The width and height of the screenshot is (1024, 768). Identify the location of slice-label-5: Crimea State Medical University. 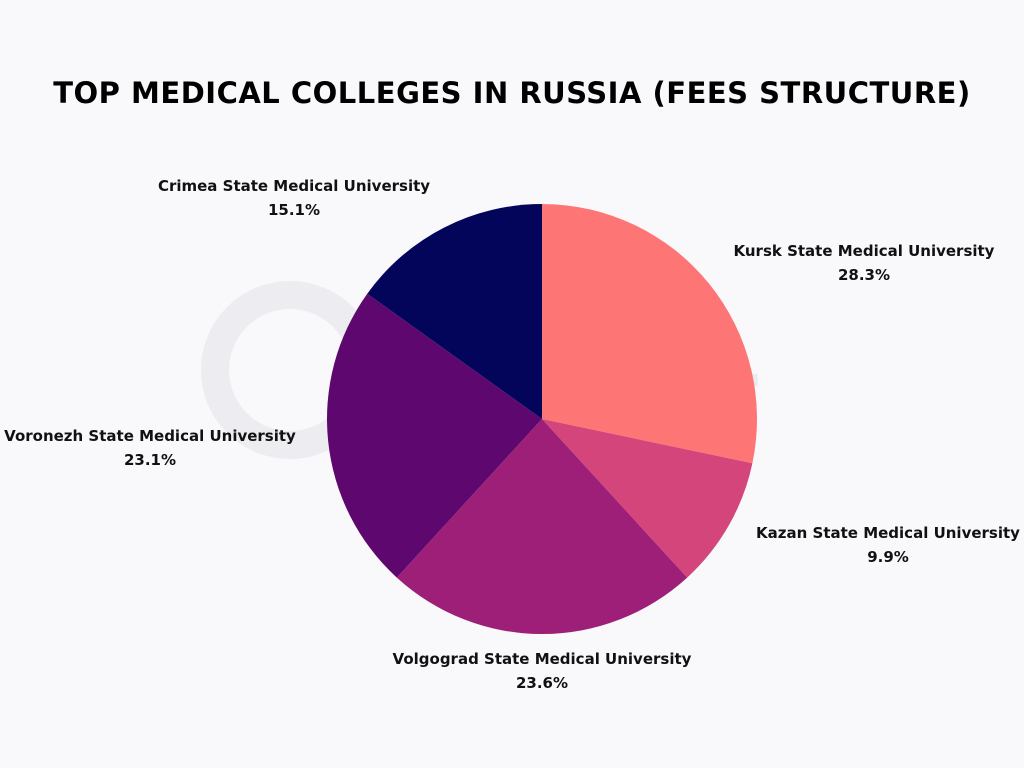
(294, 186).